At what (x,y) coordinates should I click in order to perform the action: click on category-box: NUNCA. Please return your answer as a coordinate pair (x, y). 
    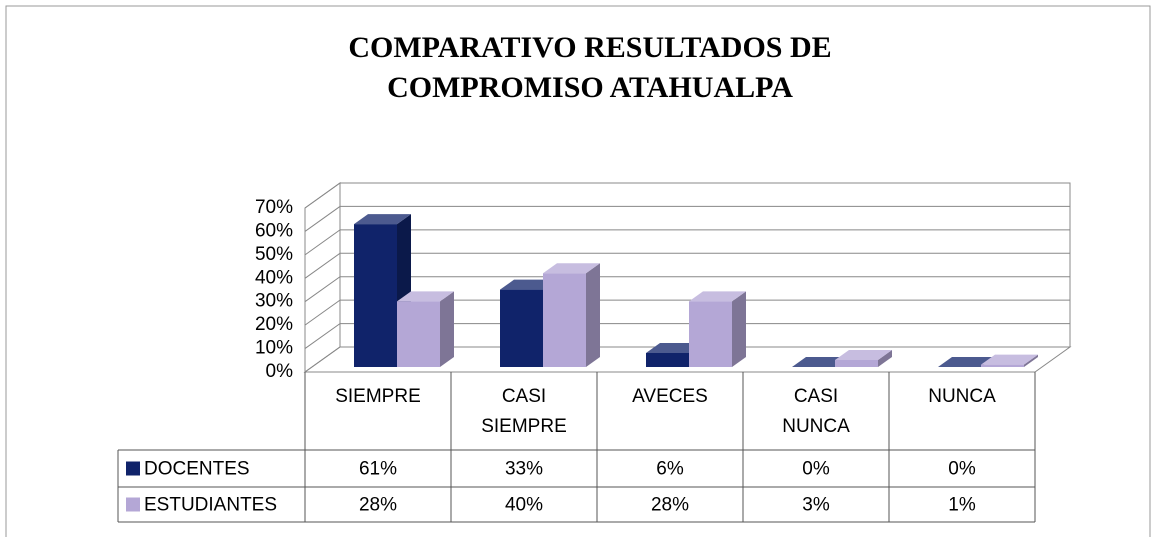
    Looking at the image, I should click on (962, 411).